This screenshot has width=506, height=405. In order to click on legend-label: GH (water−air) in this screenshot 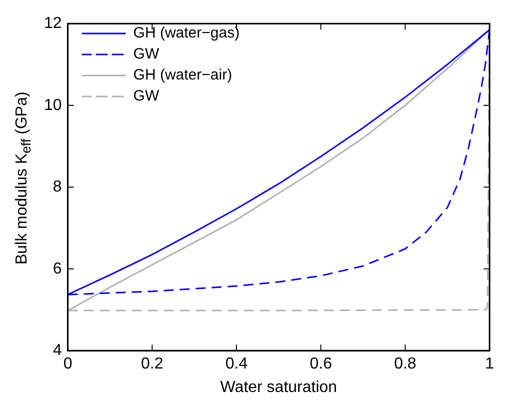, I will do `click(182, 75)`.